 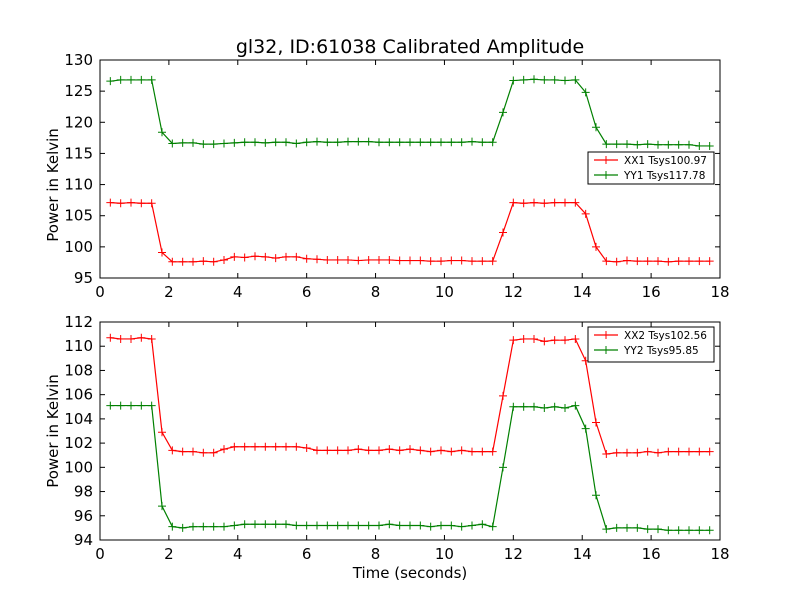 I want to click on top-y-tick-label: 120, so click(x=78, y=122).